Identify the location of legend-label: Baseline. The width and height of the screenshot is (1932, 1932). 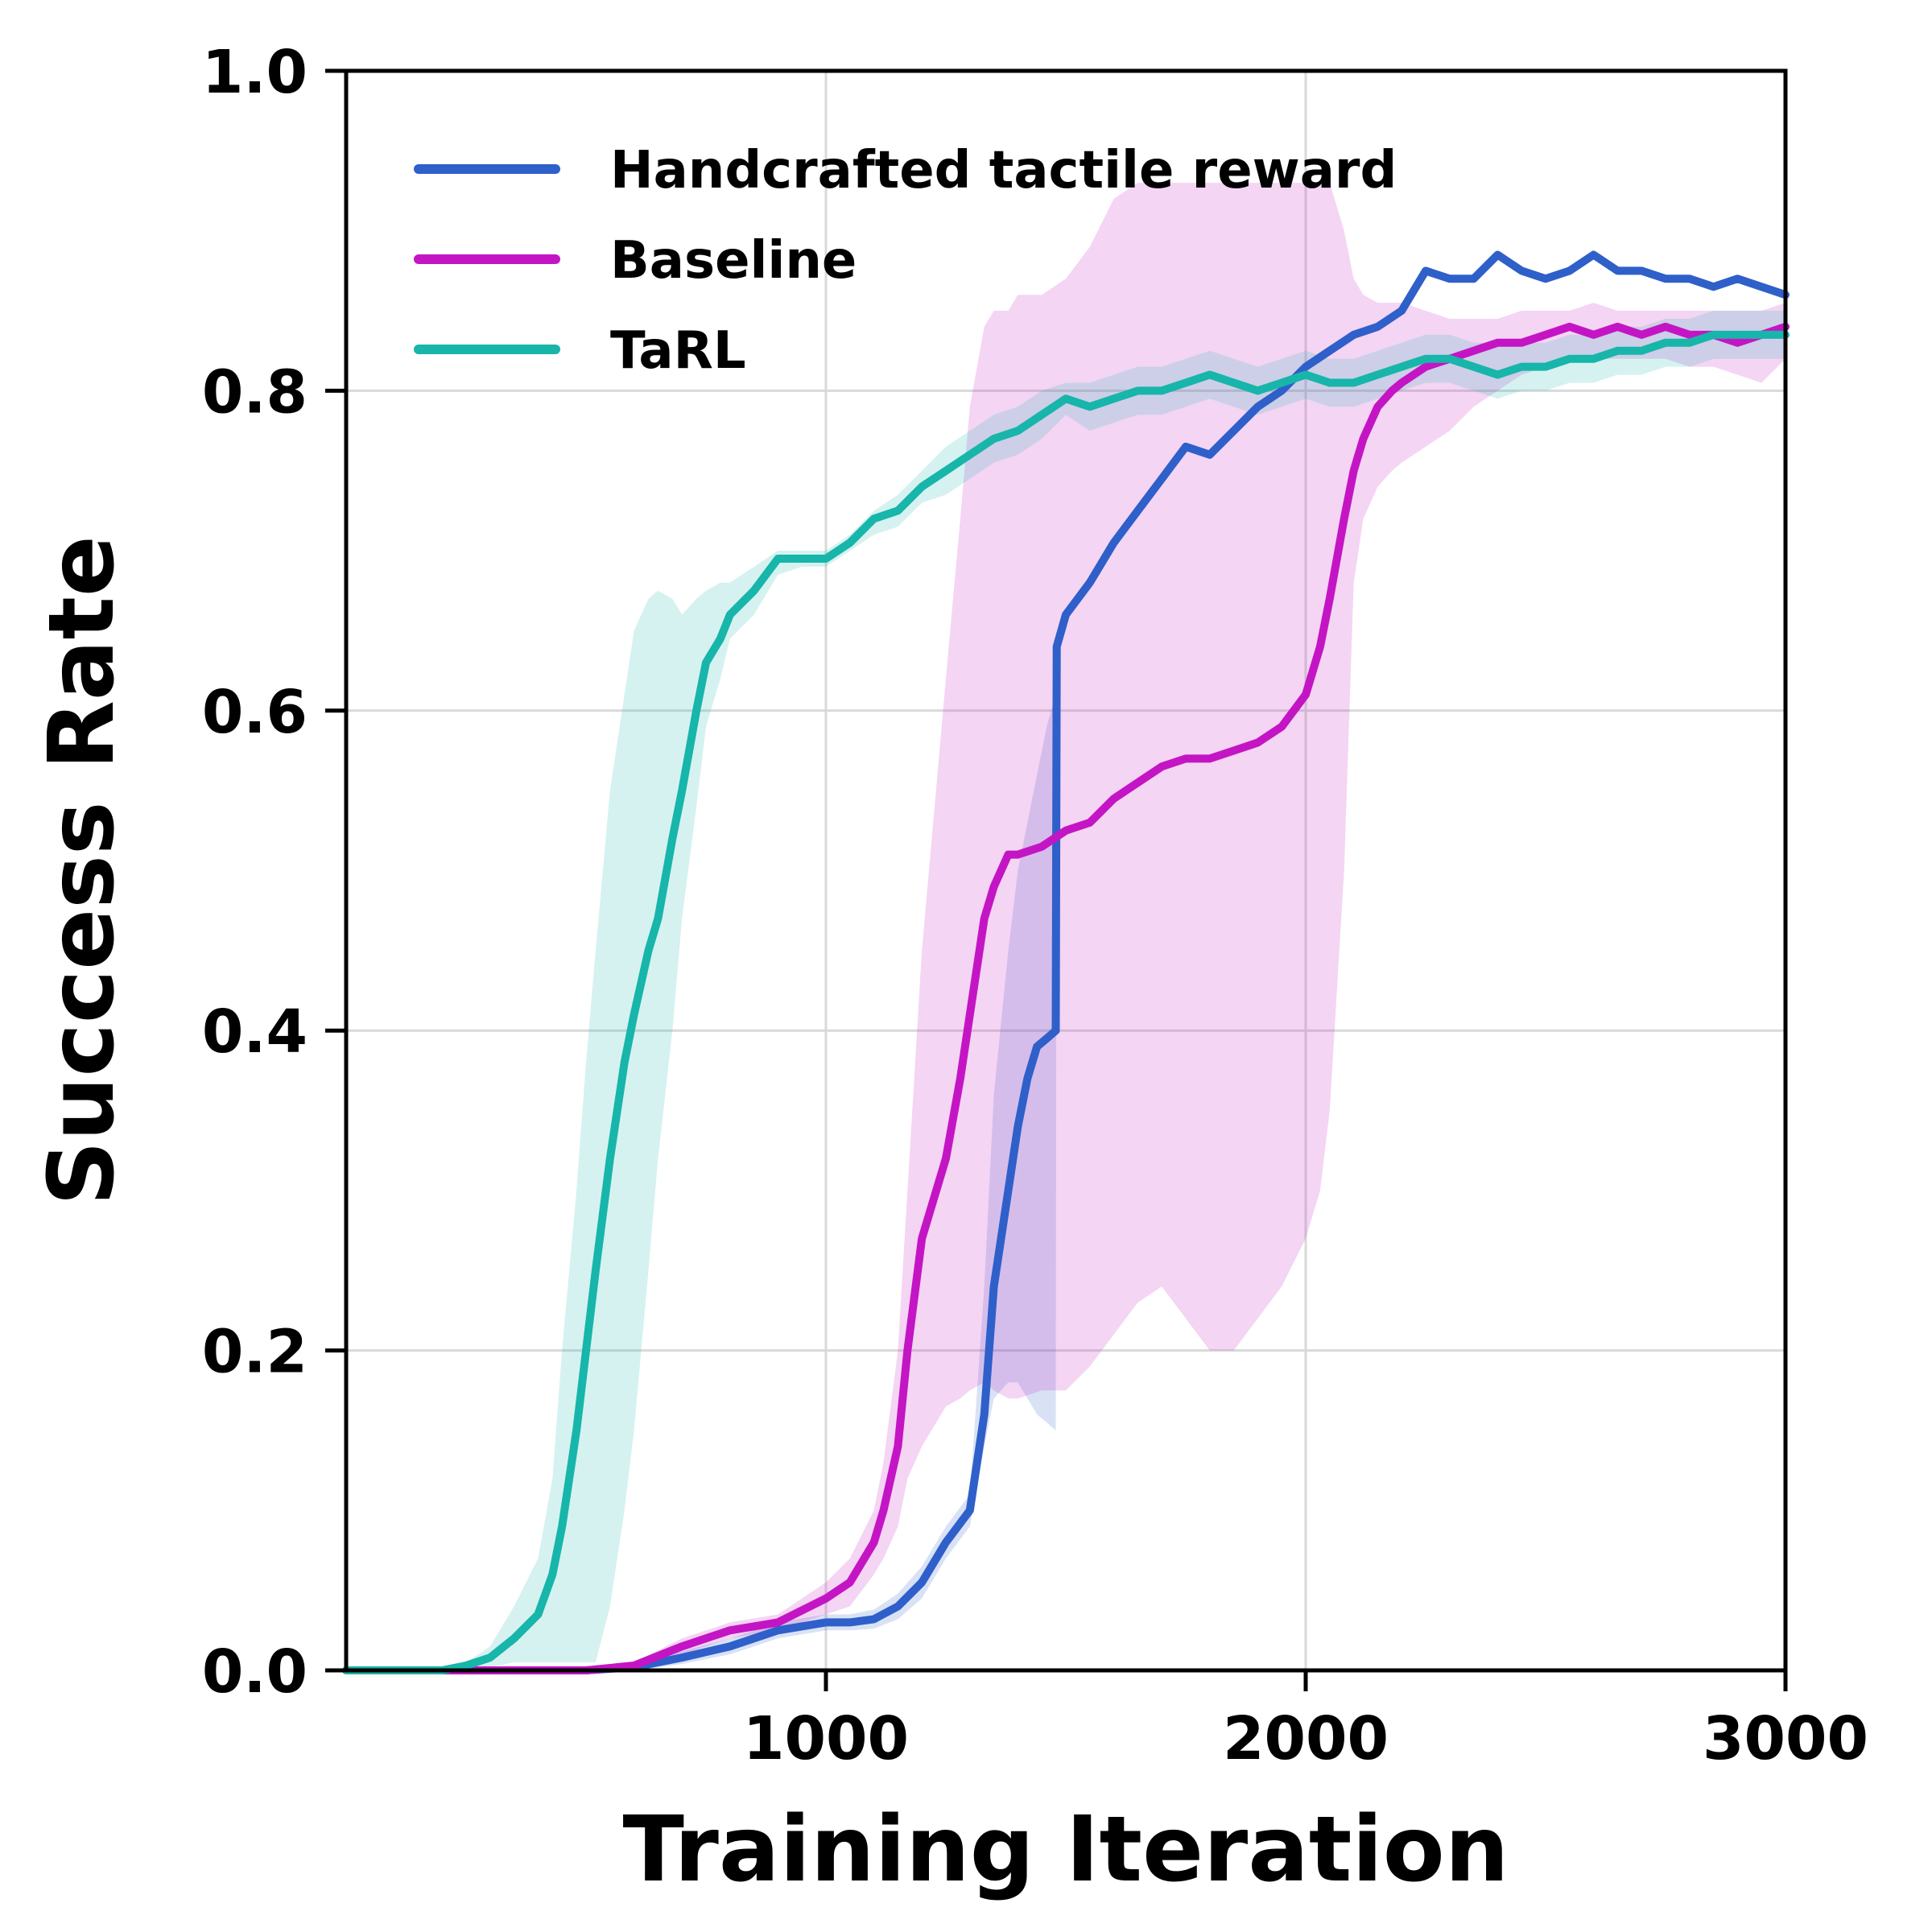
(733, 261).